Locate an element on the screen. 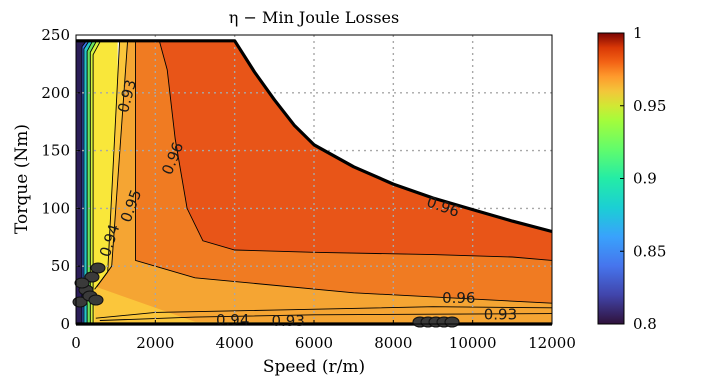 The height and width of the screenshot is (383, 702). contour-label-5: 0.96 is located at coordinates (458, 298).